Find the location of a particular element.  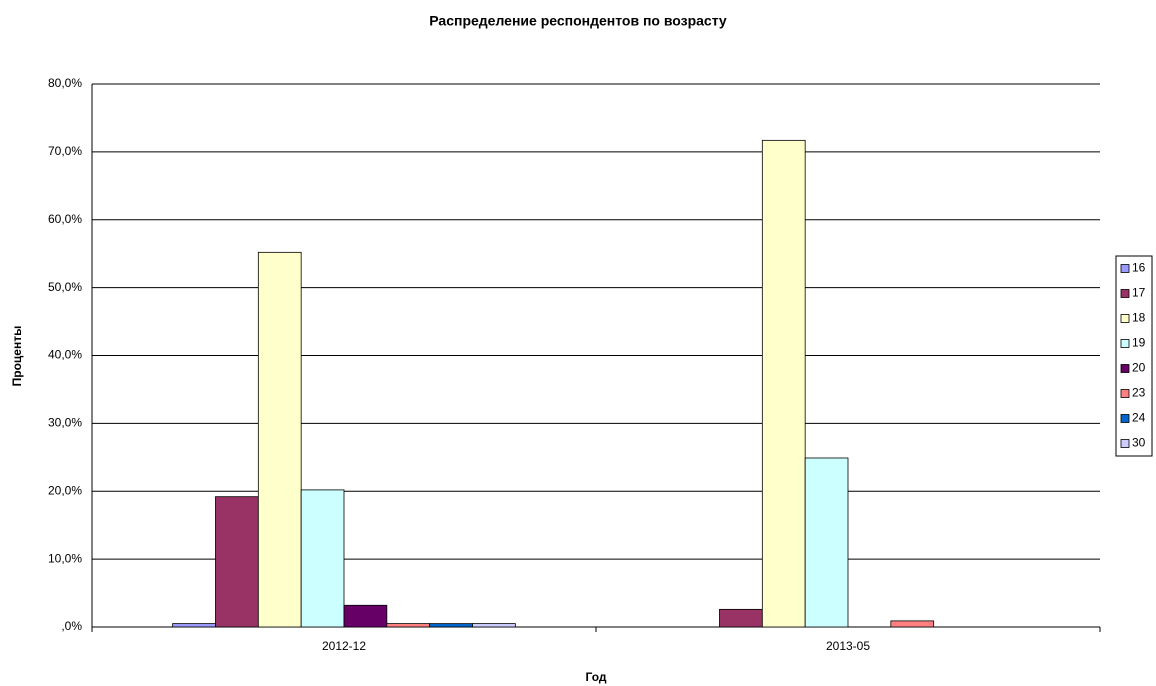

legend-label: 19 is located at coordinates (1139, 343).